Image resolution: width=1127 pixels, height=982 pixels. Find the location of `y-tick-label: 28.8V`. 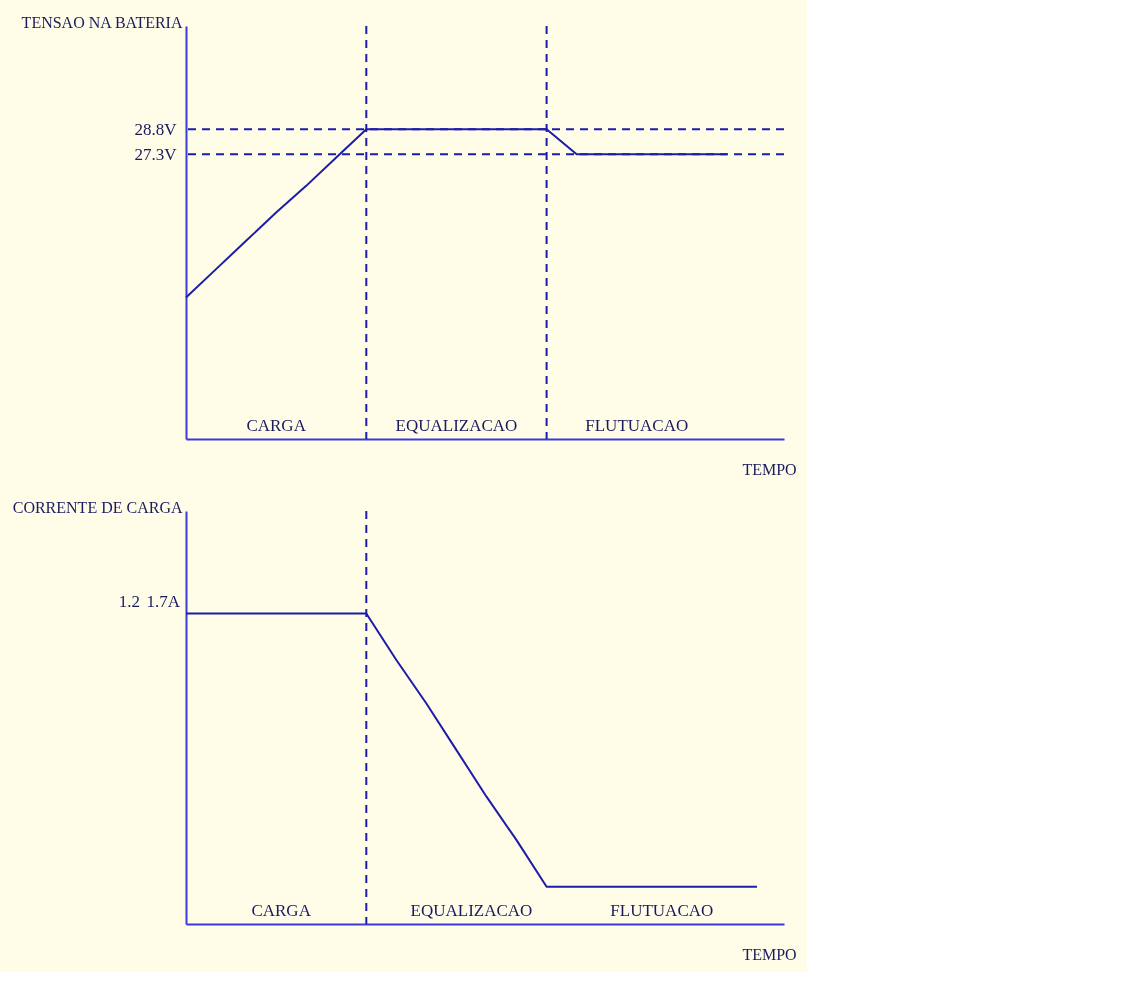

y-tick-label: 28.8V is located at coordinates (156, 129).